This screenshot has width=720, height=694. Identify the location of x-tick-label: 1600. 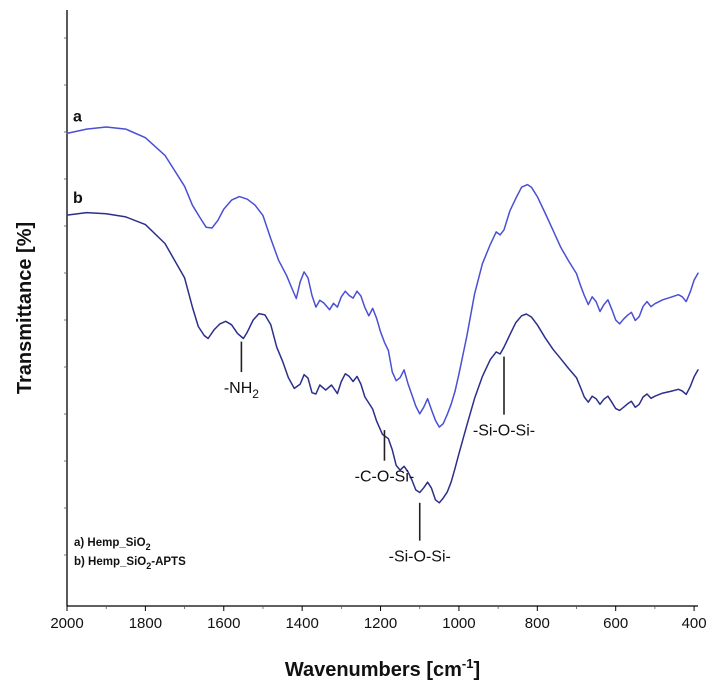
(223, 623).